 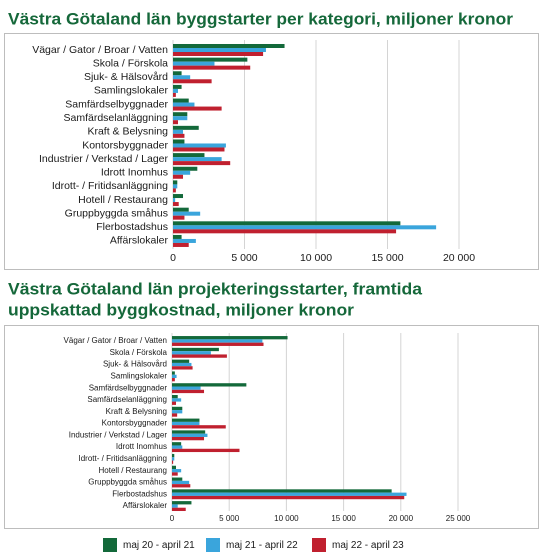 I want to click on category-label: Industrier / Verkstad / Lager, so click(x=118, y=434).